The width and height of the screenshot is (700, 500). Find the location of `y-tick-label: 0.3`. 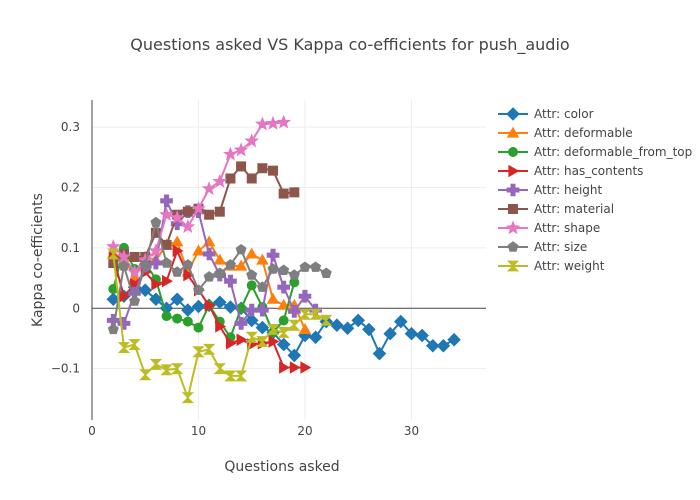

y-tick-label: 0.3 is located at coordinates (70, 127).